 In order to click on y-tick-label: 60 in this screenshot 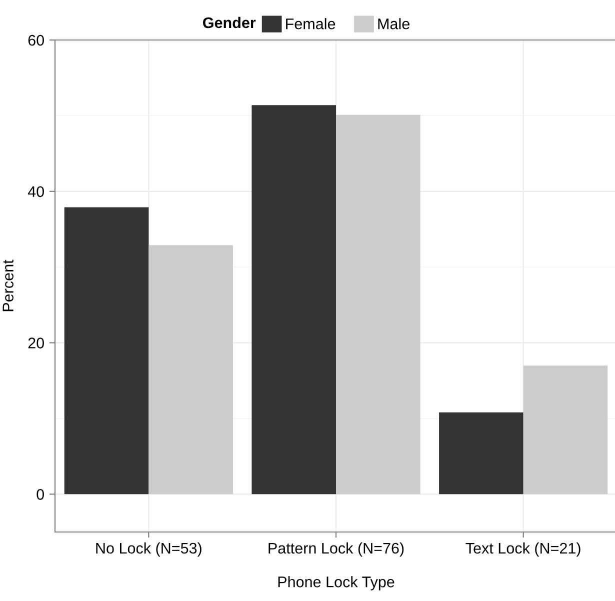, I will do `click(36, 40)`.